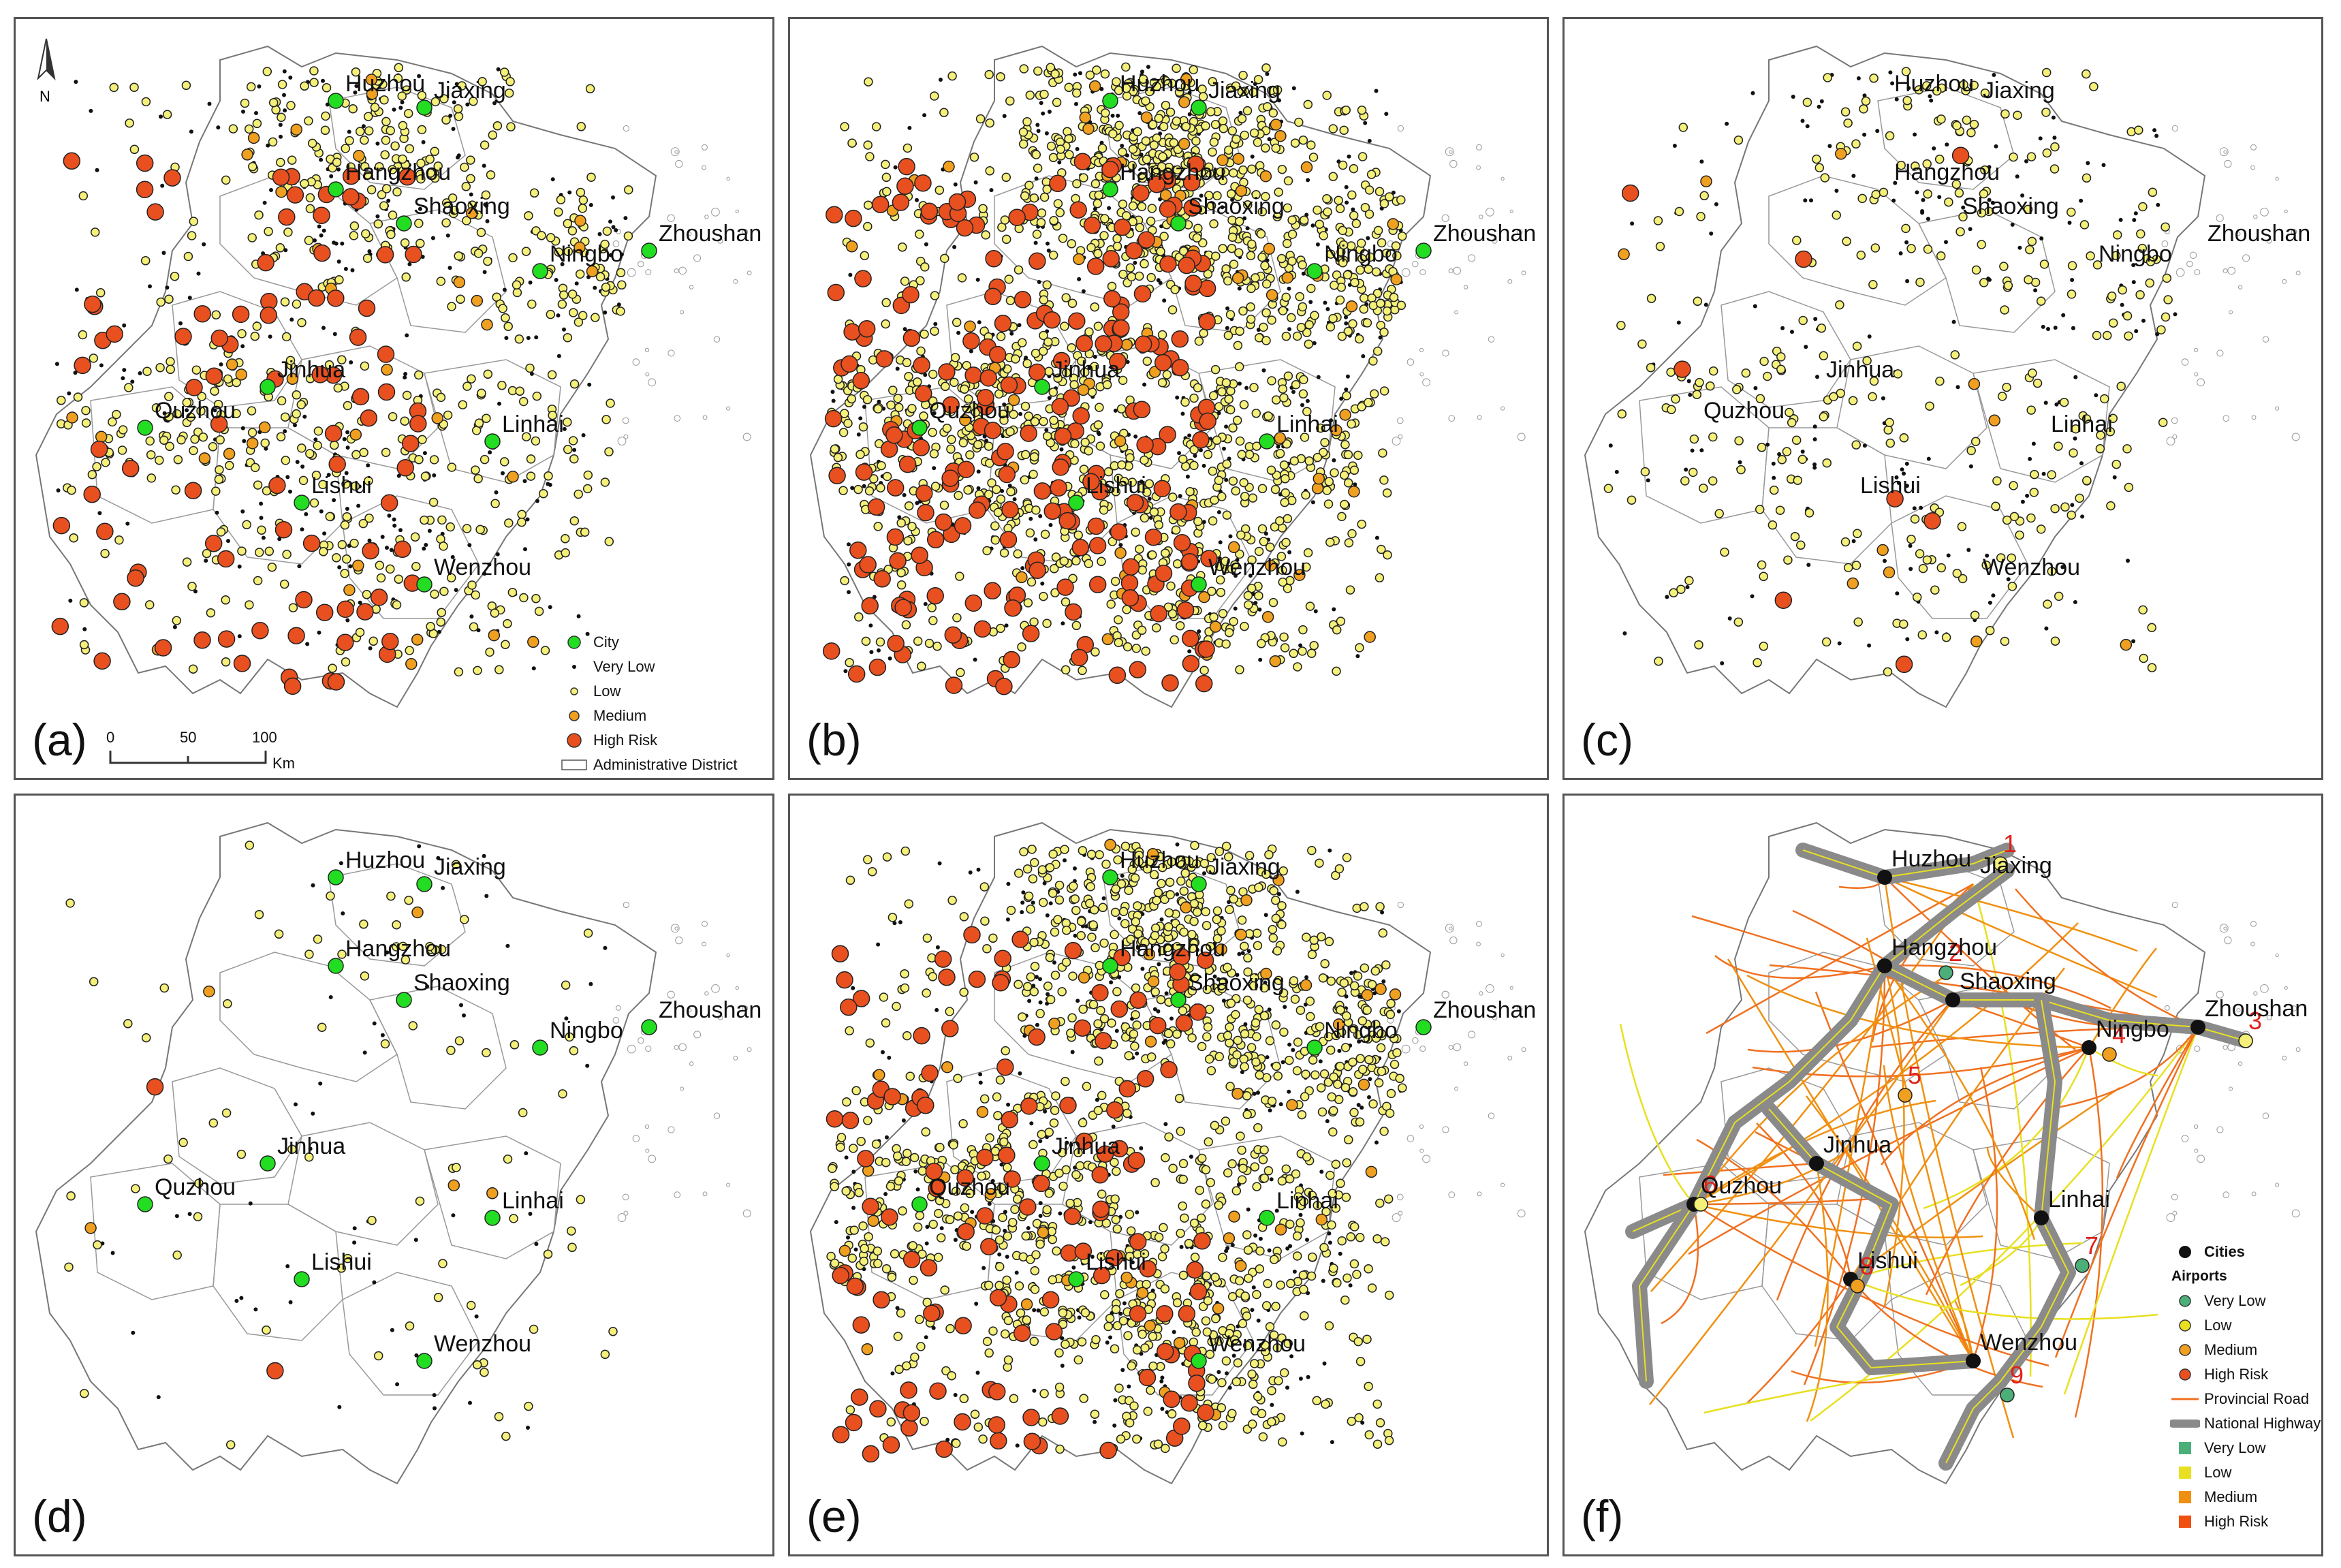 This screenshot has width=2341, height=1568. I want to click on city-jinhua, so click(268, 387).